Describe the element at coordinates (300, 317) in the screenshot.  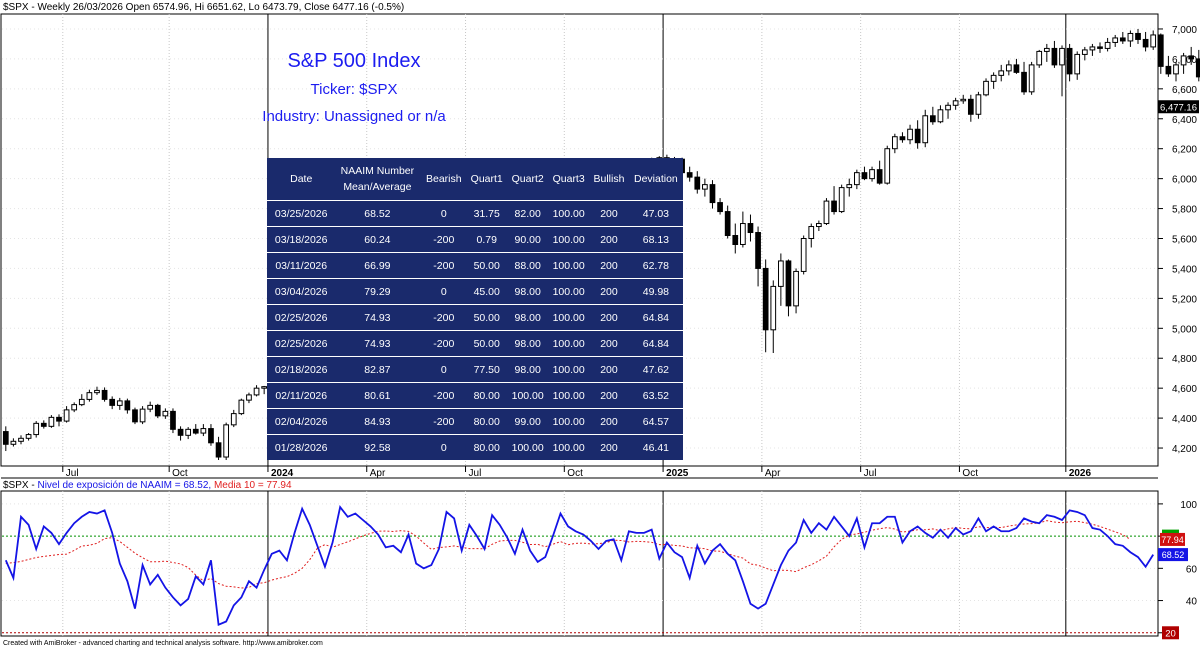
I see `cell-date: 02/25/2026` at that location.